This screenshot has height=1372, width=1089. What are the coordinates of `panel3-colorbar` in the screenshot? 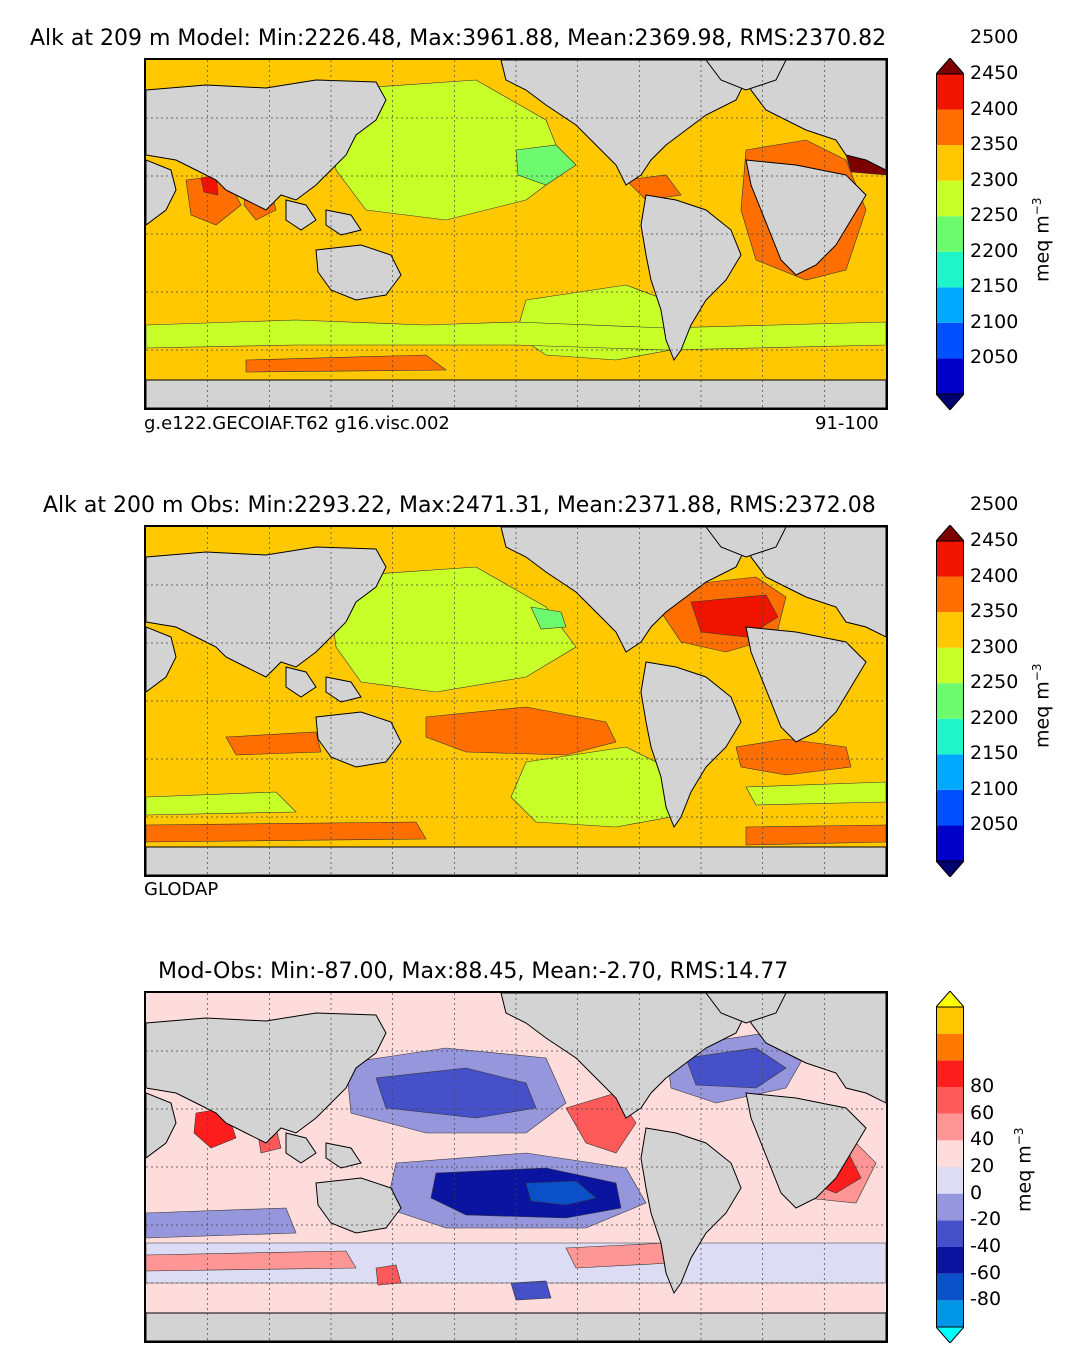 It's located at (950, 1167).